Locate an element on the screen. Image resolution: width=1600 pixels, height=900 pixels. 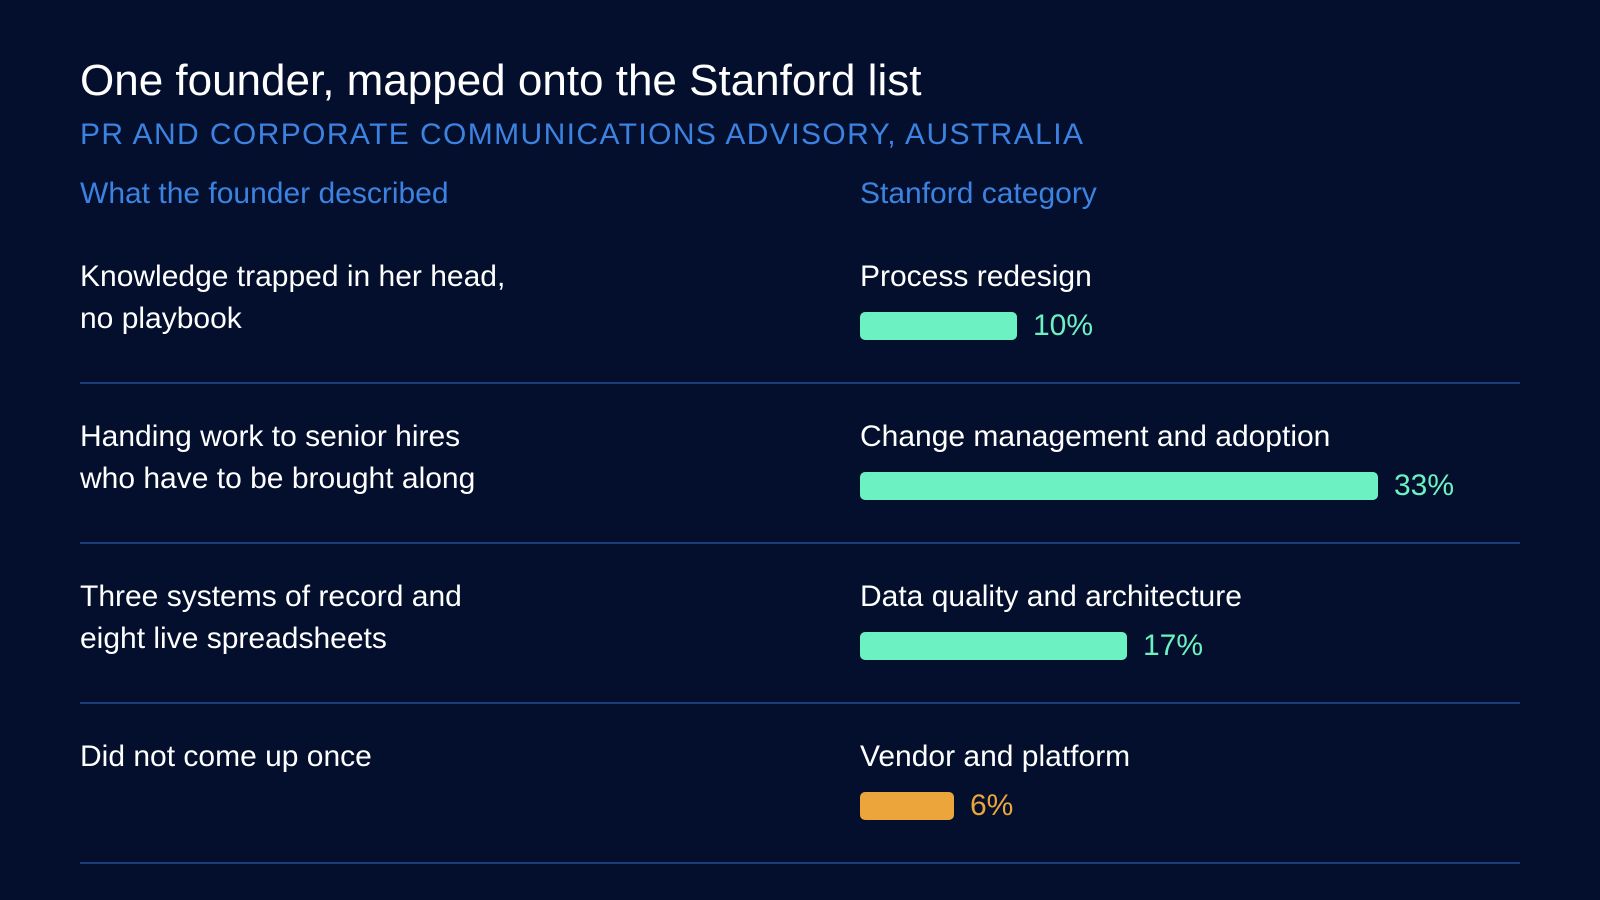
bar-group: 6% is located at coordinates (937, 805).